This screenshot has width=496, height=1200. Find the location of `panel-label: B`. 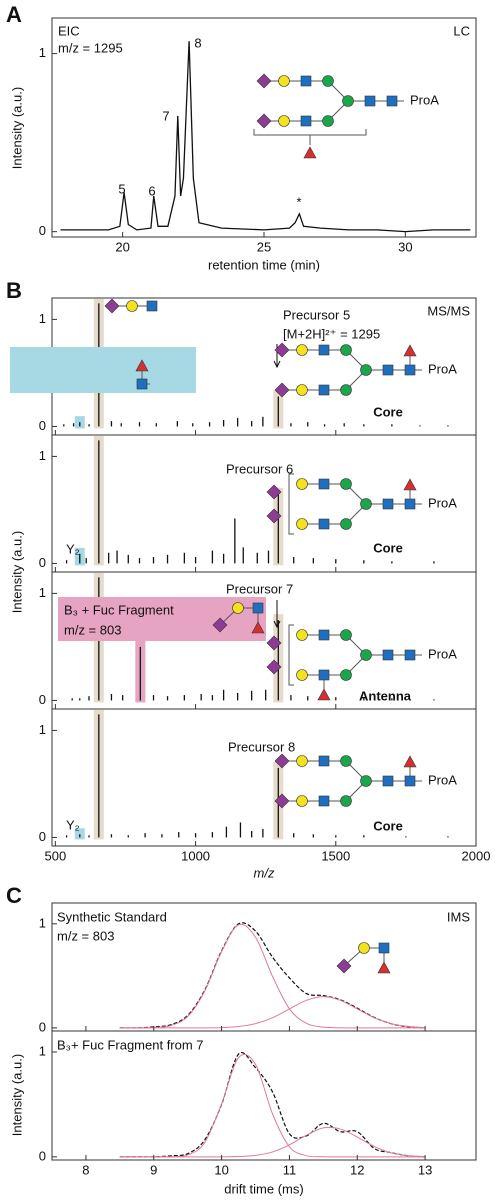

panel-label: B is located at coordinates (14, 290).